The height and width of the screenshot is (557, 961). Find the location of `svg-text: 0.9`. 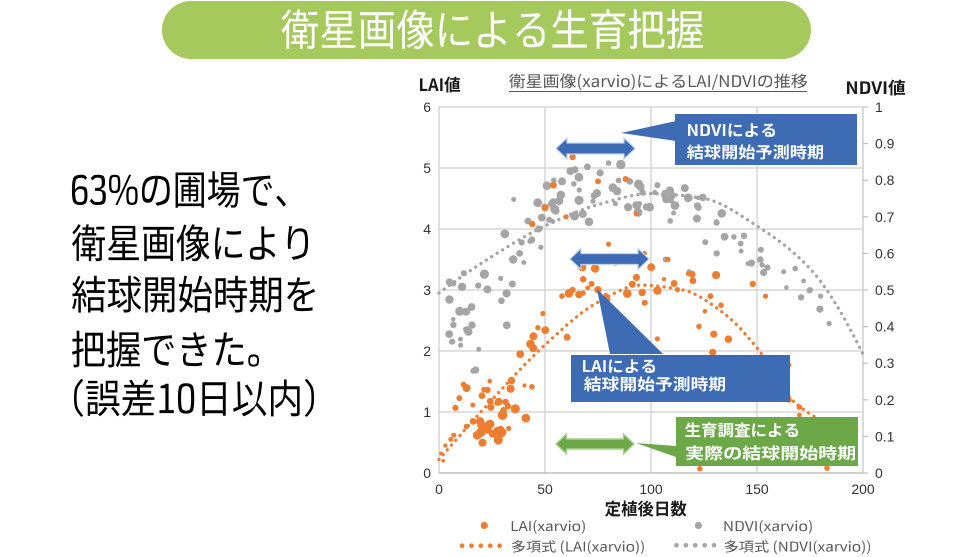

svg-text: 0.9 is located at coordinates (885, 144).